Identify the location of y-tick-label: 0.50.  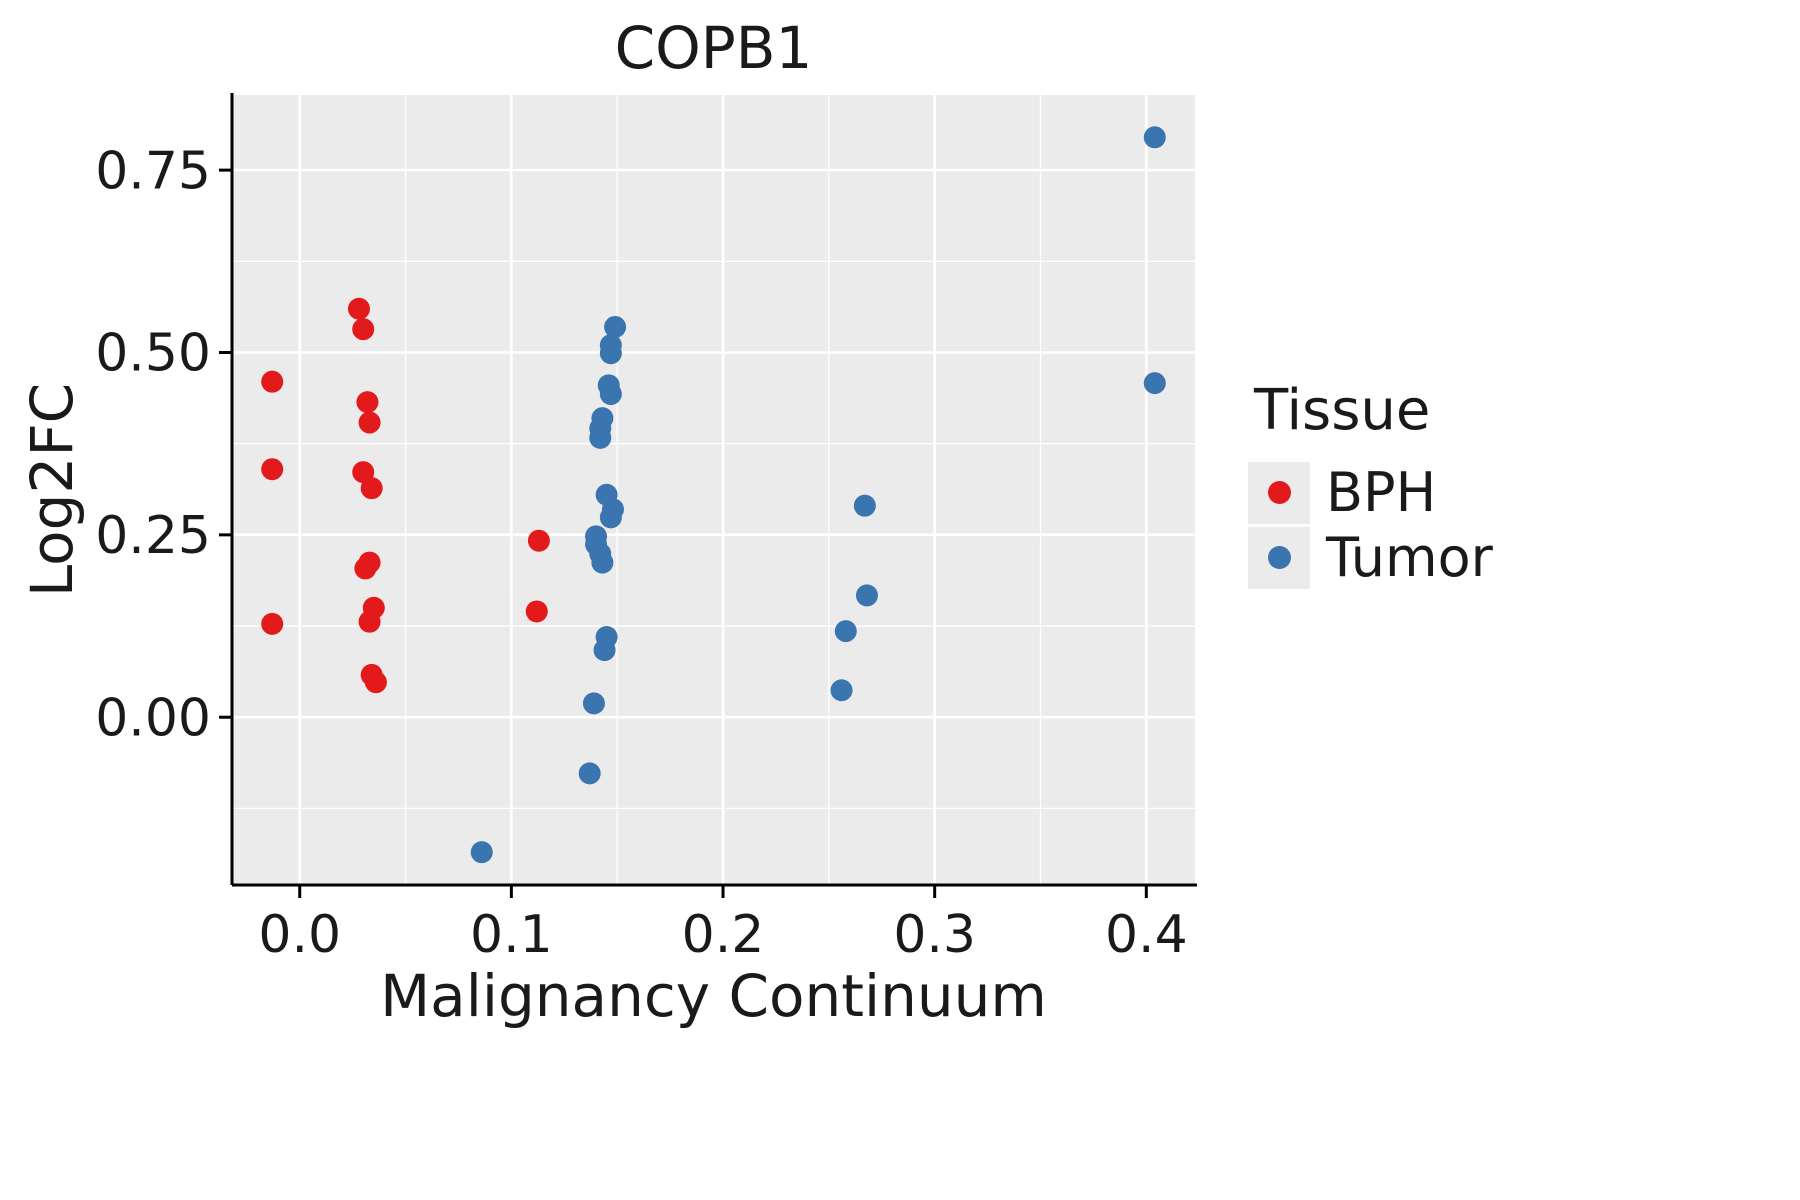
(153, 354).